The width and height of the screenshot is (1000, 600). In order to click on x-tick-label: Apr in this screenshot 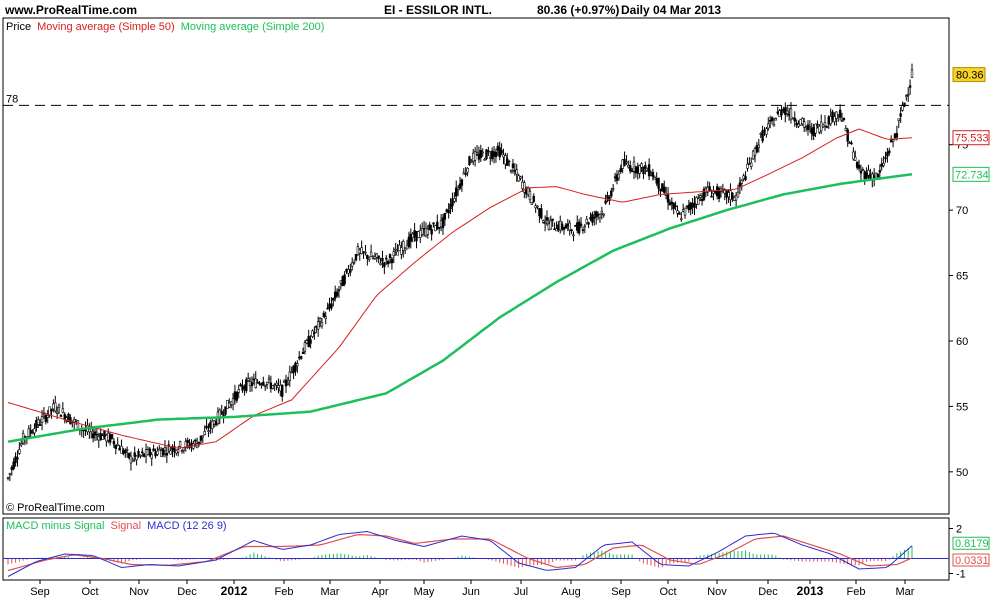, I will do `click(379, 592)`.